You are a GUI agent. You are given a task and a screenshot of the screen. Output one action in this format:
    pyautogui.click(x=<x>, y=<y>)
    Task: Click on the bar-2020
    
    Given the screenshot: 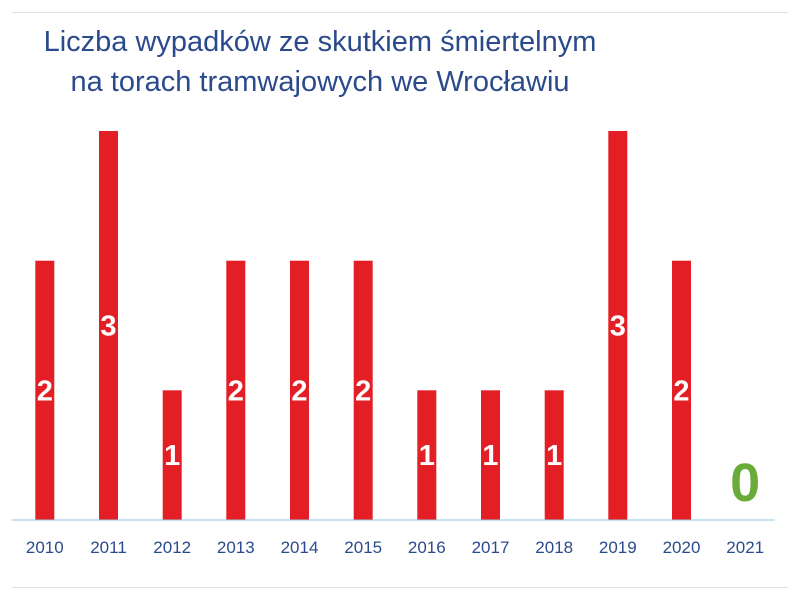 What is the action you would take?
    pyautogui.click(x=681, y=390)
    